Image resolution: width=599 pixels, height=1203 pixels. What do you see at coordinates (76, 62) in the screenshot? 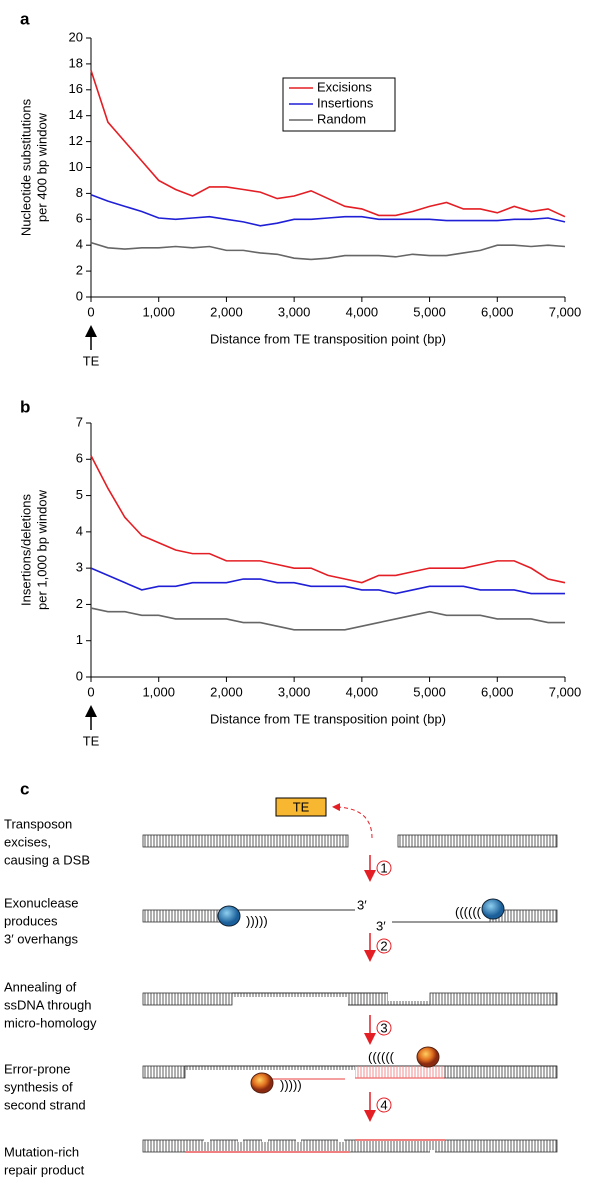
I see `y-tick-label: 18` at bounding box center [76, 62].